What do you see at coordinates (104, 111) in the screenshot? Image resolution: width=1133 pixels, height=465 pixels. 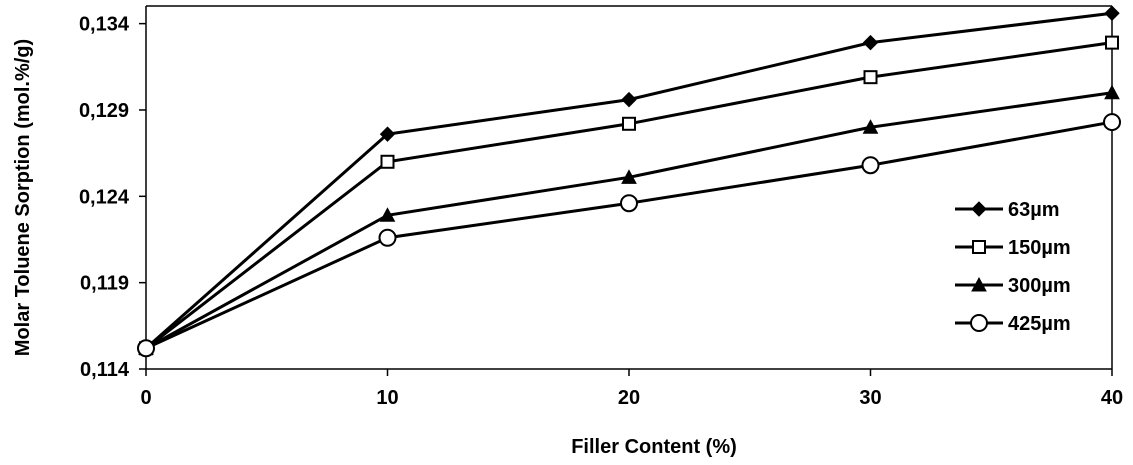 I see `y-tick-label: 0,129` at bounding box center [104, 111].